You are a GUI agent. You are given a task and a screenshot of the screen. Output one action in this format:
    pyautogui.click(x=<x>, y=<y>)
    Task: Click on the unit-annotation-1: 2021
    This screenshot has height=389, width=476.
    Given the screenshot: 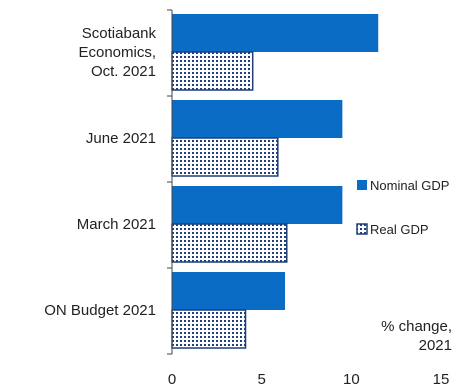 What is the action you would take?
    pyautogui.click(x=435, y=345)
    